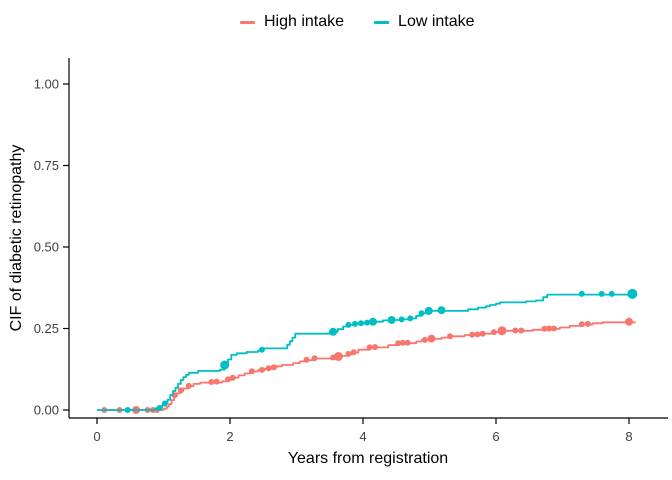 The image size is (672, 480). I want to click on x-tick-label: 0, so click(96, 436).